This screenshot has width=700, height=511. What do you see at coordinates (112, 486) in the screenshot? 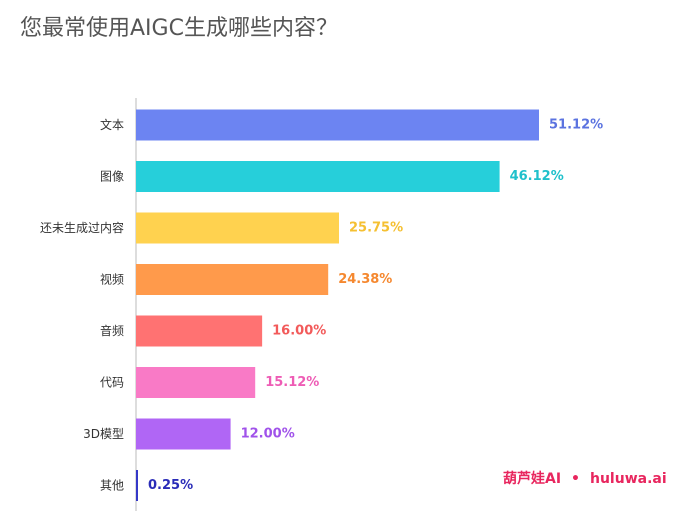
I see `category-label-7: 其他` at bounding box center [112, 486].